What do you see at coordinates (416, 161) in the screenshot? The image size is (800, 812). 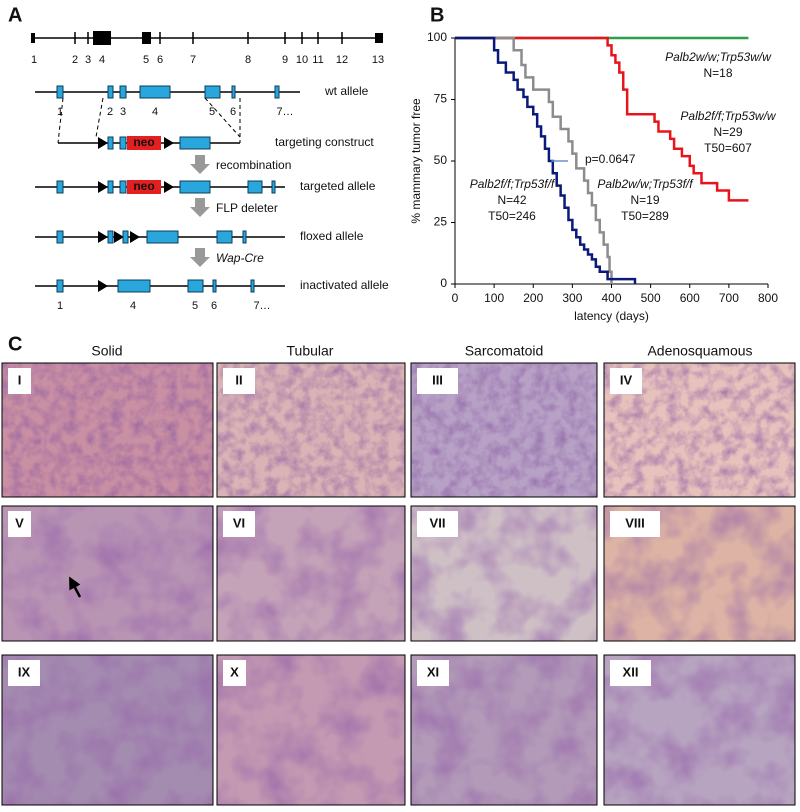 I see `y-axis-label: % mammary tumor free` at bounding box center [416, 161].